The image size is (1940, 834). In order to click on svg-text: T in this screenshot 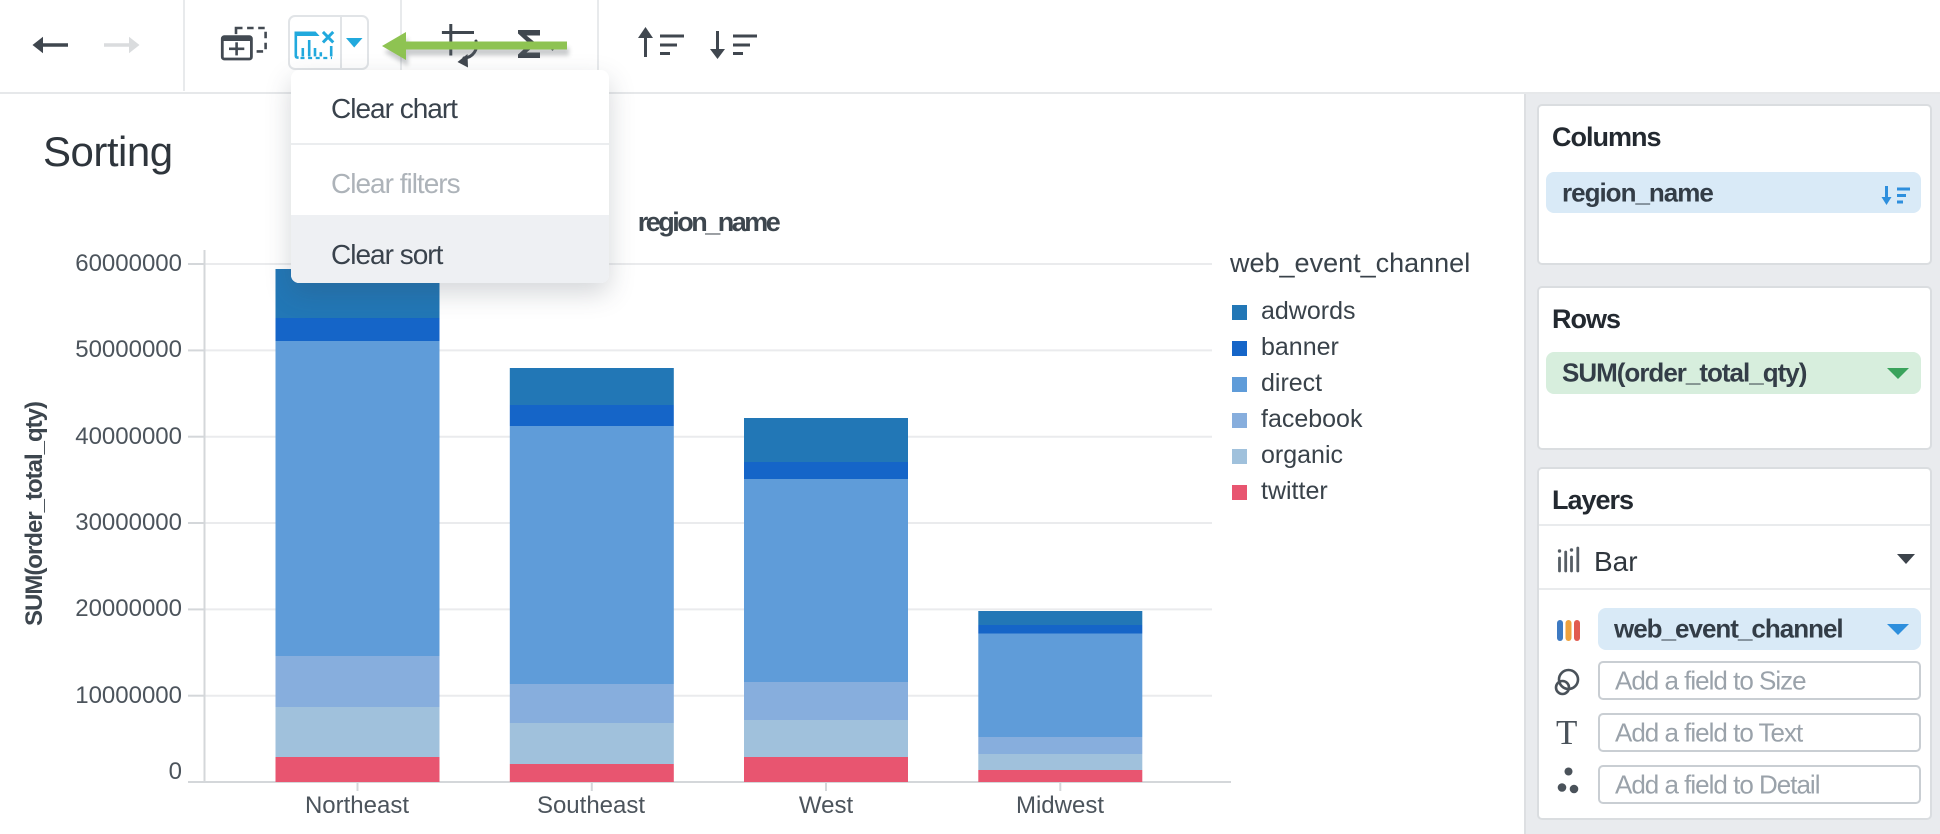, I will do `click(1566, 732)`.